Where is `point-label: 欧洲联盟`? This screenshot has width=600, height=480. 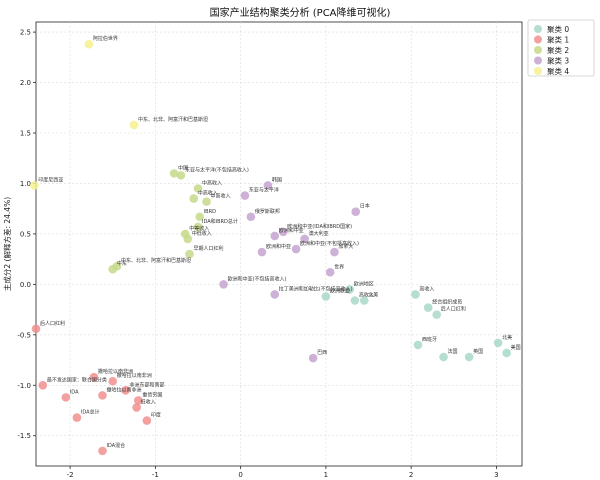 point-label: 欧洲联盟 is located at coordinates (340, 290).